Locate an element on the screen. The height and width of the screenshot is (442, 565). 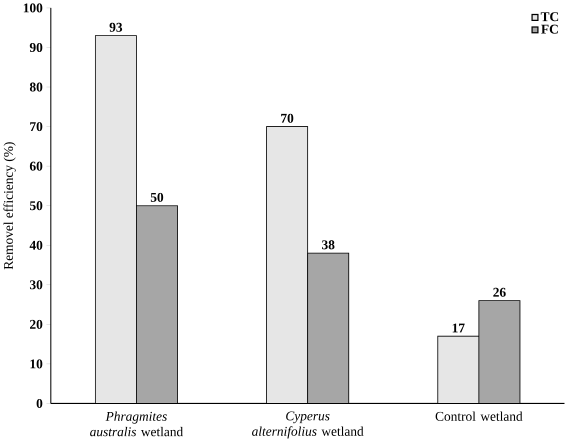
y-tick-label: 50 is located at coordinates (36, 205).